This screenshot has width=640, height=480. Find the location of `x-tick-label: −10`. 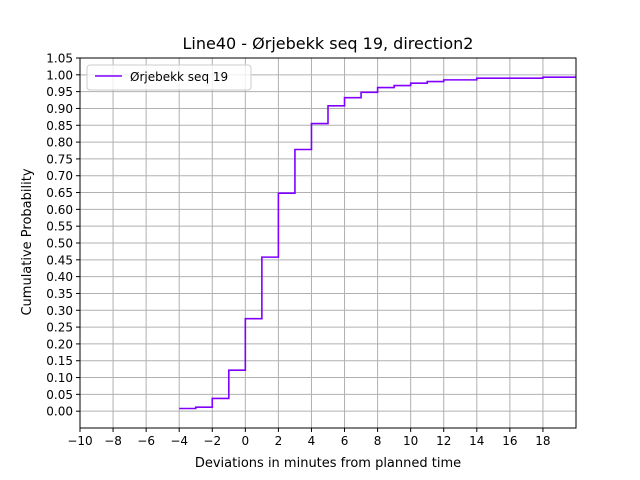

x-tick-label: −10 is located at coordinates (79, 441).